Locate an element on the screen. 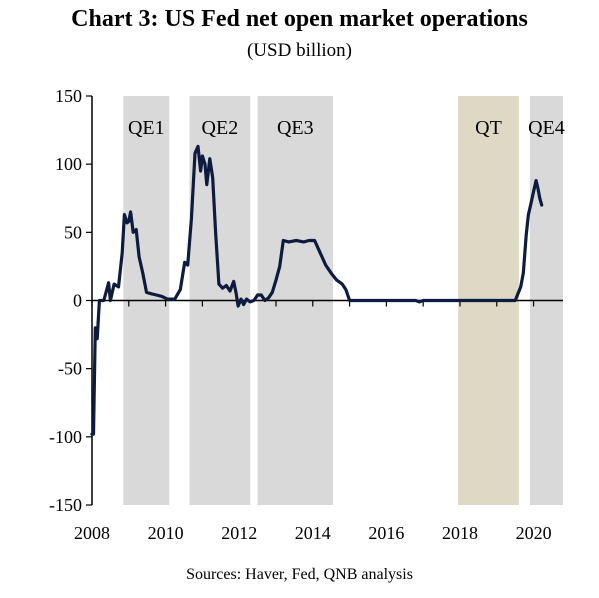  y-tick-label: 100 is located at coordinates (68, 164).